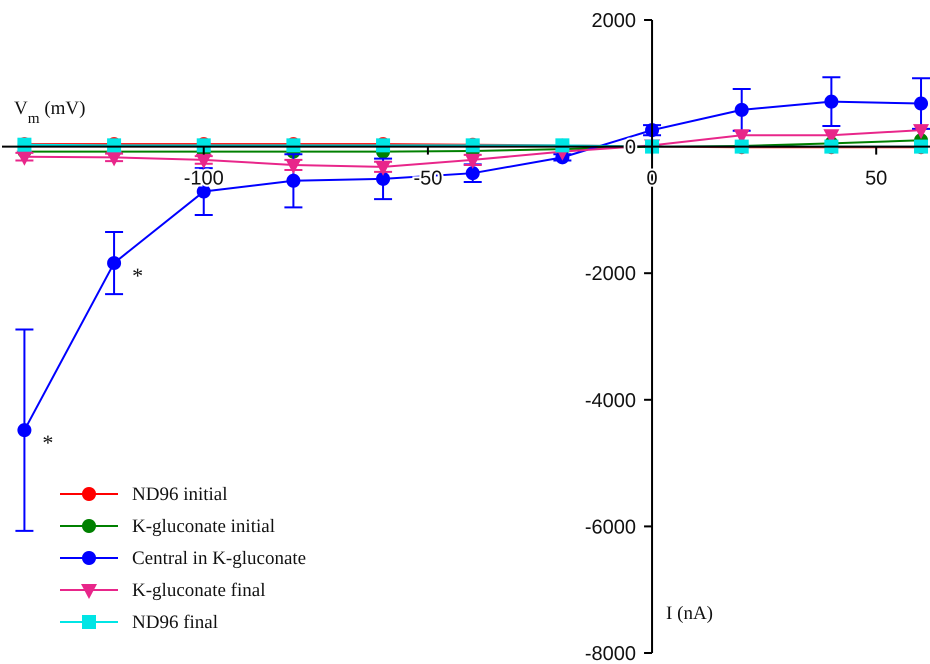 The height and width of the screenshot is (664, 930). Describe the element at coordinates (219, 558) in the screenshot. I see `legend-label: Central in K-gluconate` at that location.